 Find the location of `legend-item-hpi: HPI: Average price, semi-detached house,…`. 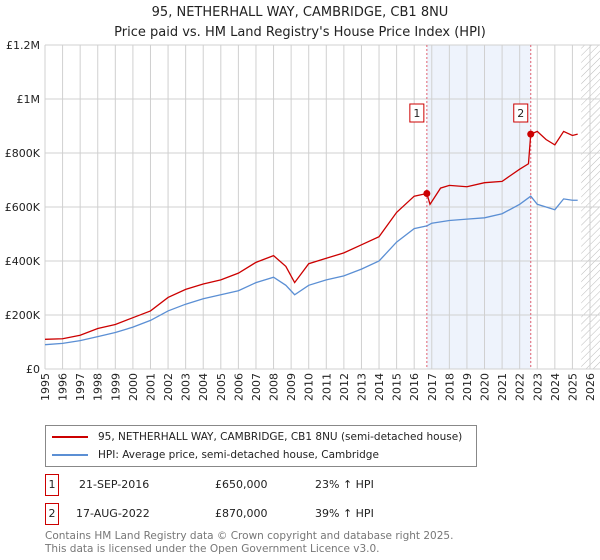

legend-item-hpi: HPI: Average price, semi-detached house,… is located at coordinates (215, 455).